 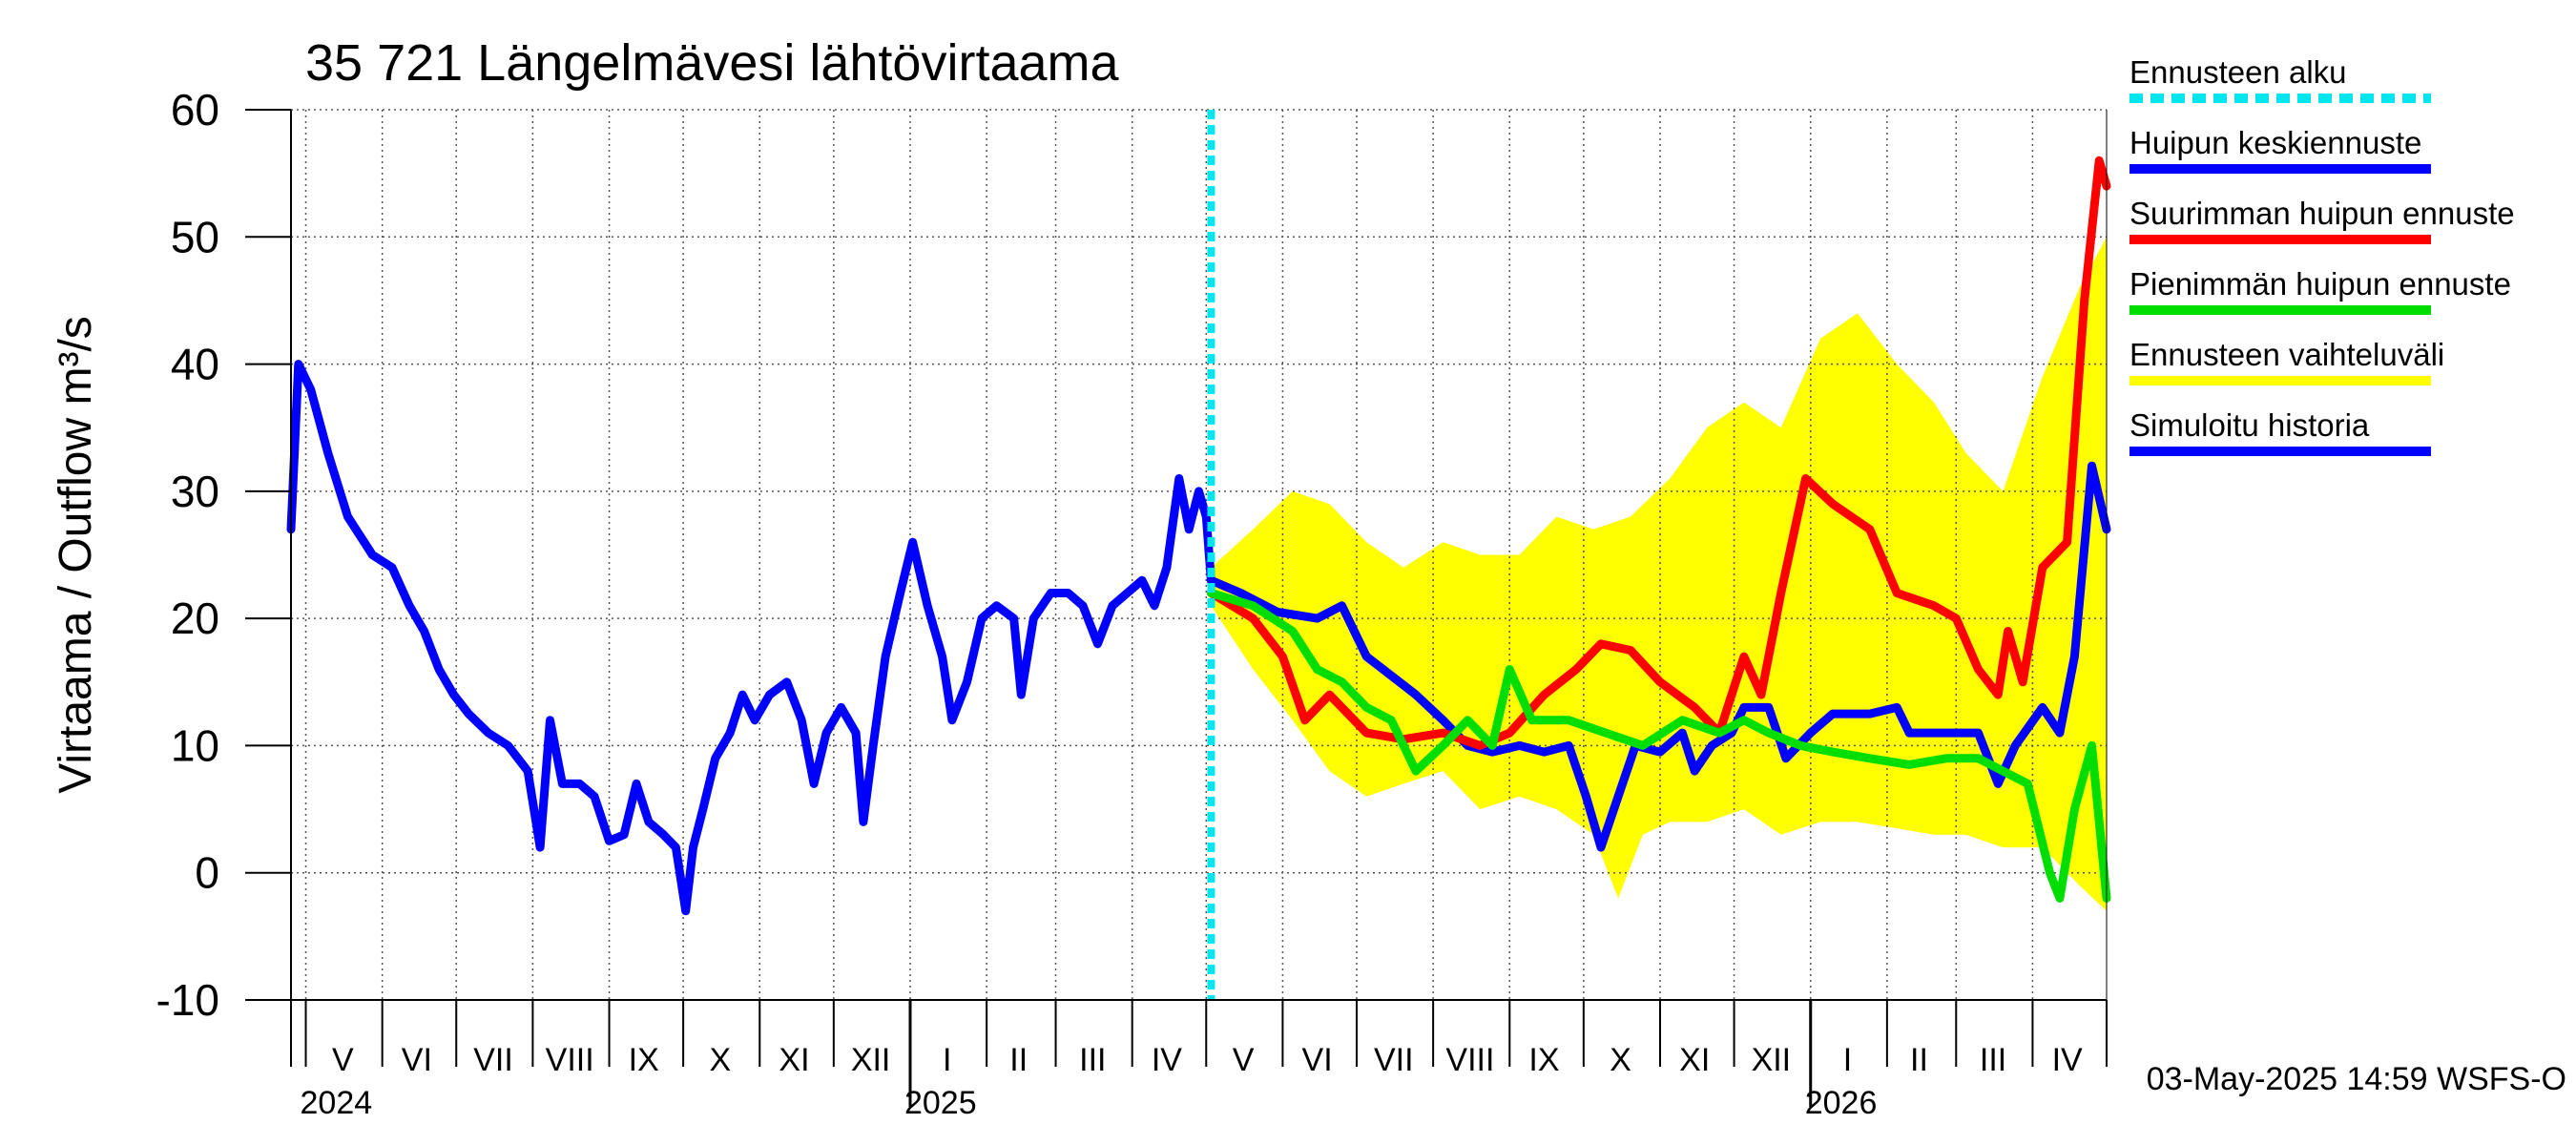 What do you see at coordinates (2356, 1079) in the screenshot?
I see `timestamp-footer: 03-May-2025 14:59 WSFS-O` at bounding box center [2356, 1079].